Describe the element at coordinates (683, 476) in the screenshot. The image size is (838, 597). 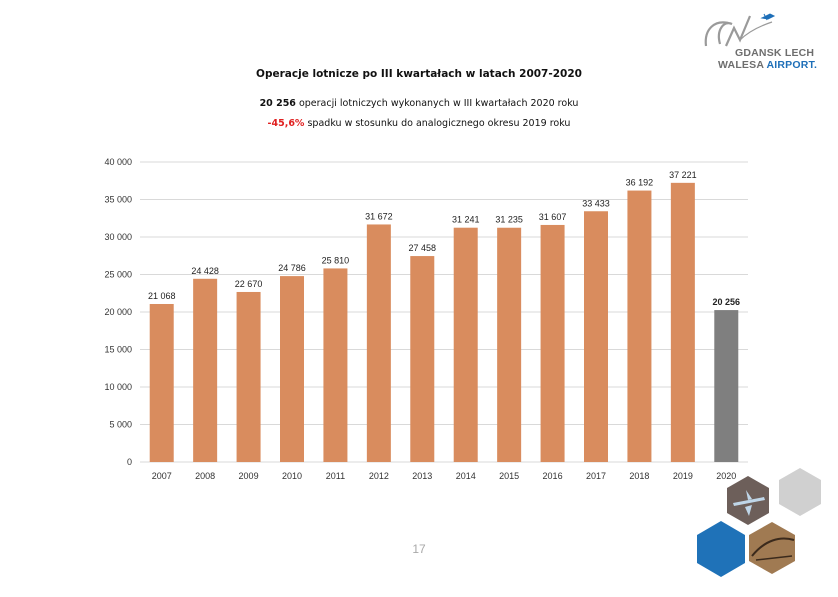
I see `x-tick-label: 2019` at that location.